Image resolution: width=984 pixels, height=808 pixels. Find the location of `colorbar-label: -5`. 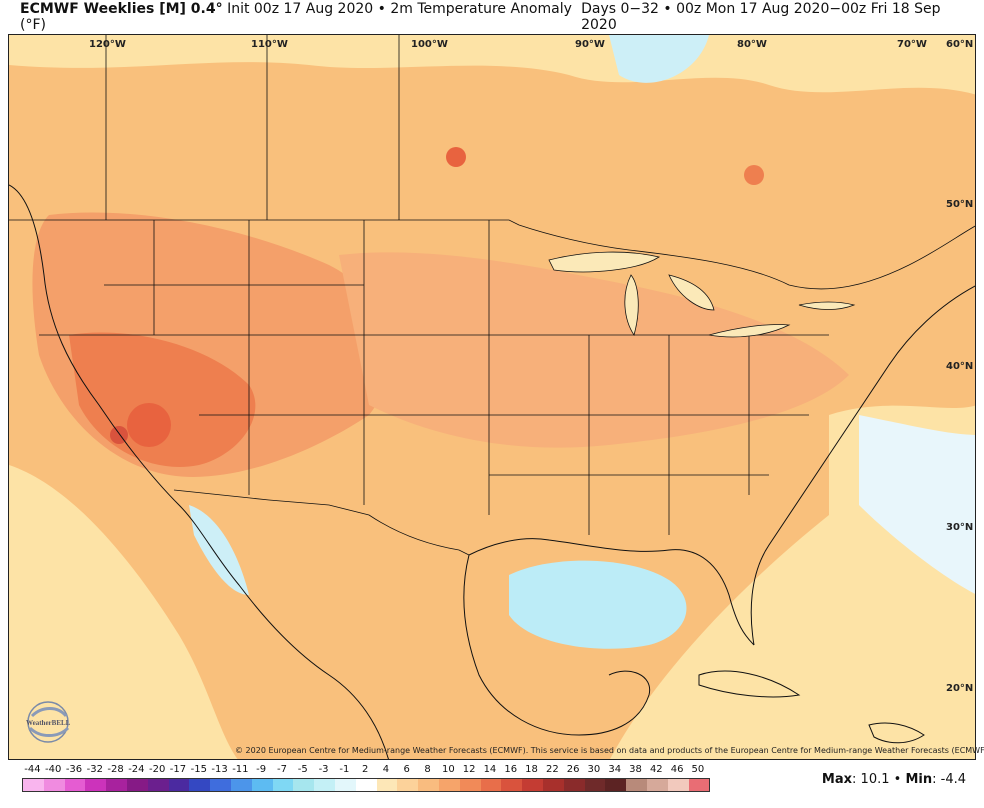

colorbar-label: -5 is located at coordinates (302, 771).